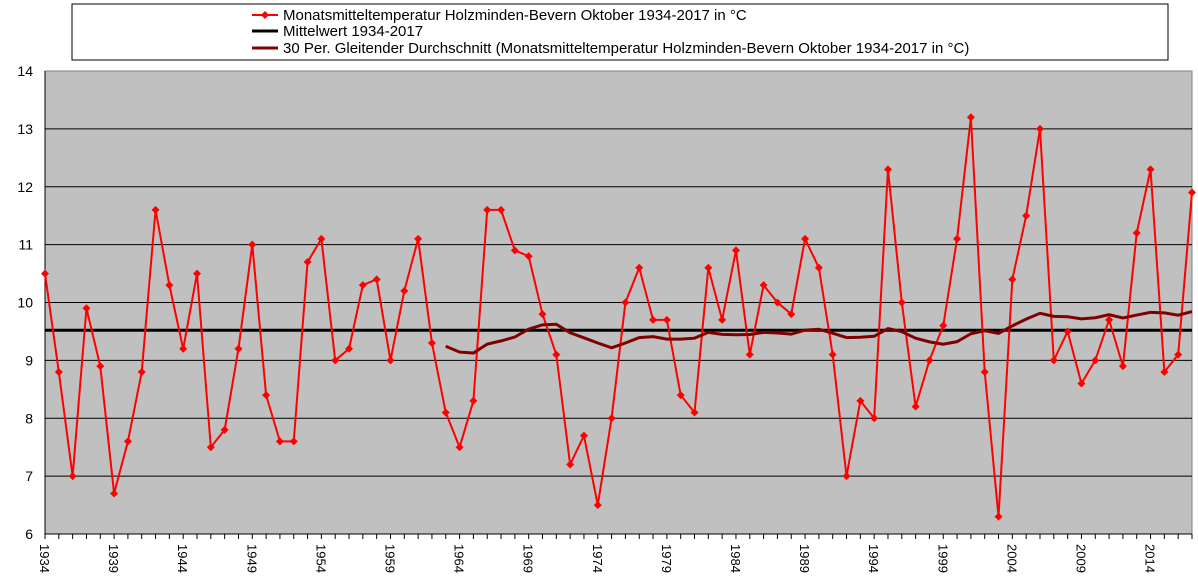 This screenshot has width=1198, height=585. Describe the element at coordinates (25, 187) in the screenshot. I see `y-tick-label: 12` at that location.